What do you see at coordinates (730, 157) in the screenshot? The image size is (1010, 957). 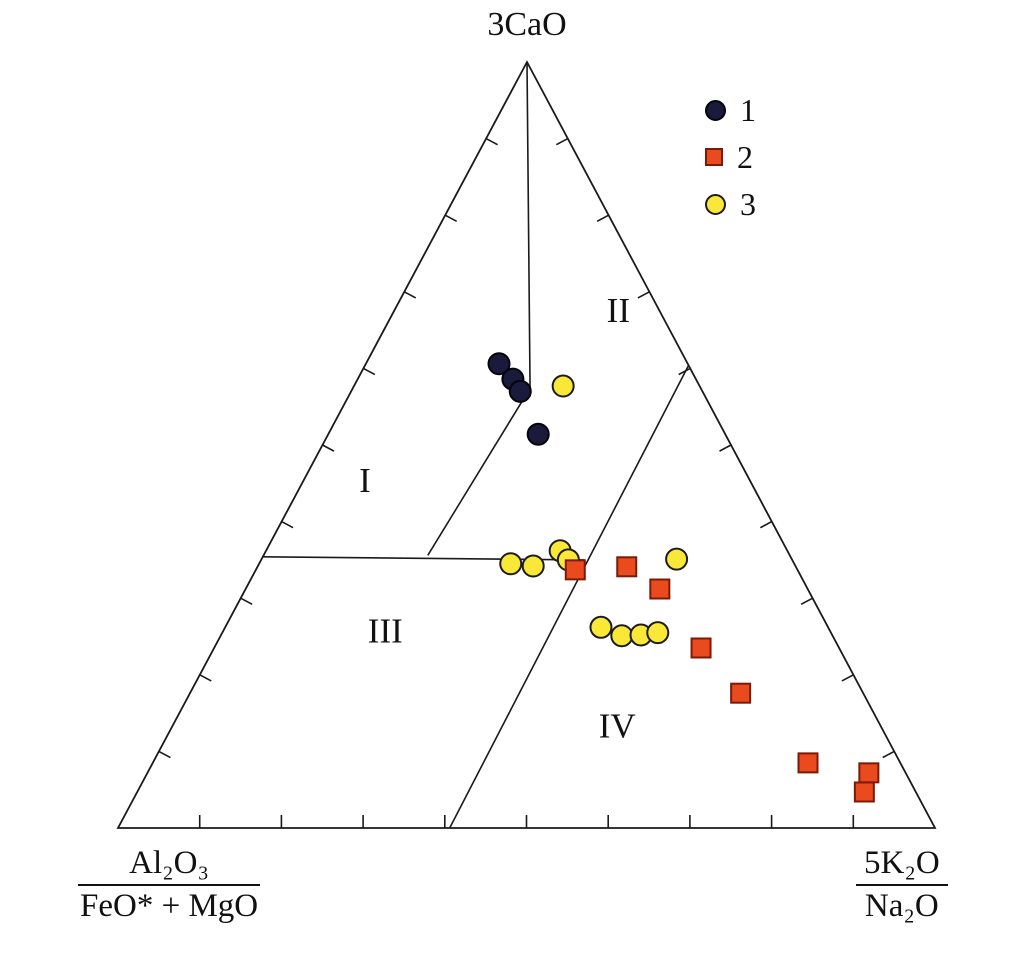 I see `legend-item-series-2: 2` at bounding box center [730, 157].